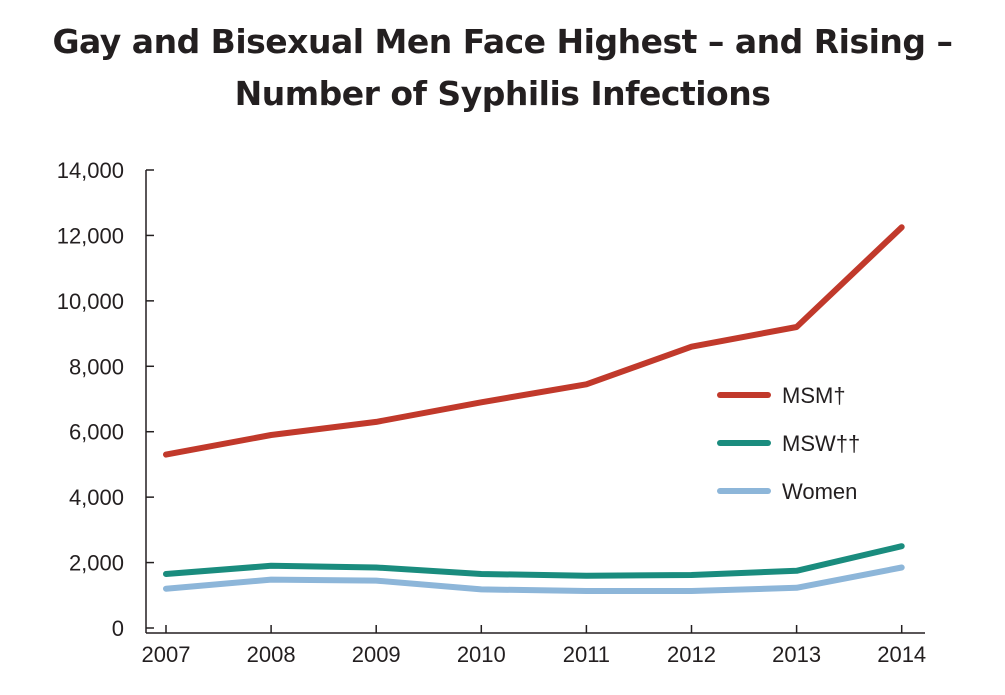 Image resolution: width=1005 pixels, height=695 pixels. What do you see at coordinates (96, 432) in the screenshot?
I see `y-tick-label: 6,000` at bounding box center [96, 432].